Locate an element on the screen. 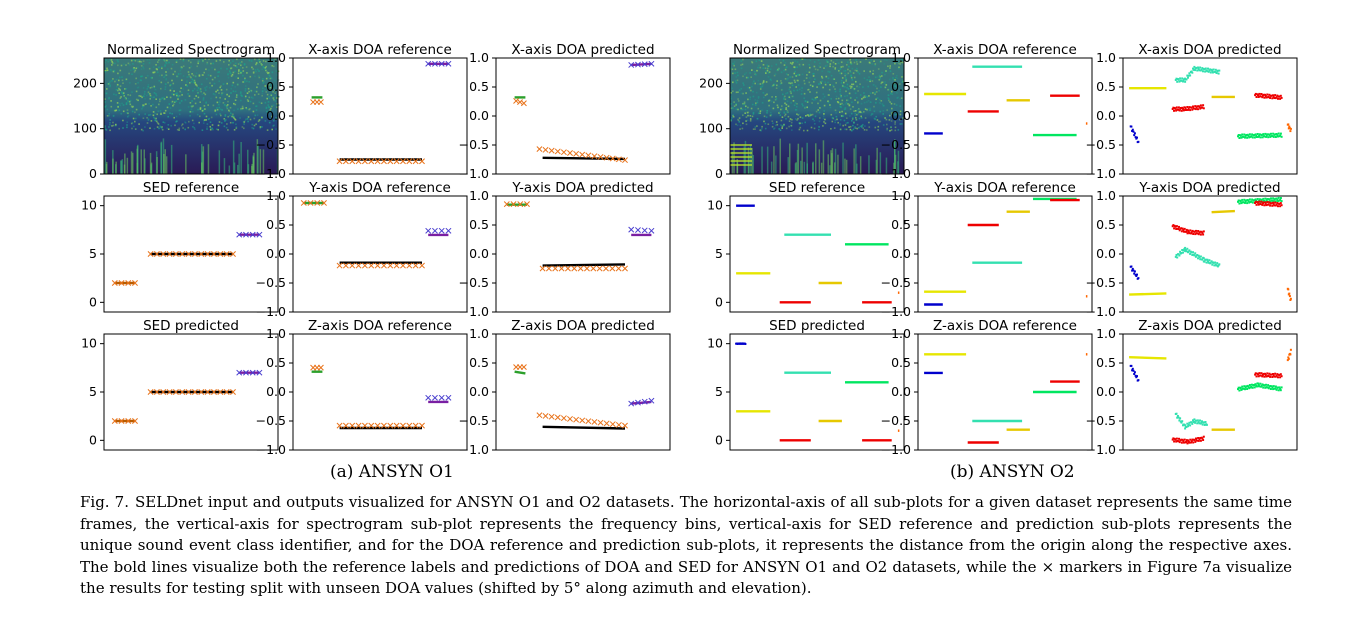  subplot: X-axis DOA reference 1.0 0.5 0.0 −0.5 −1.0 is located at coordinates (362, 111).